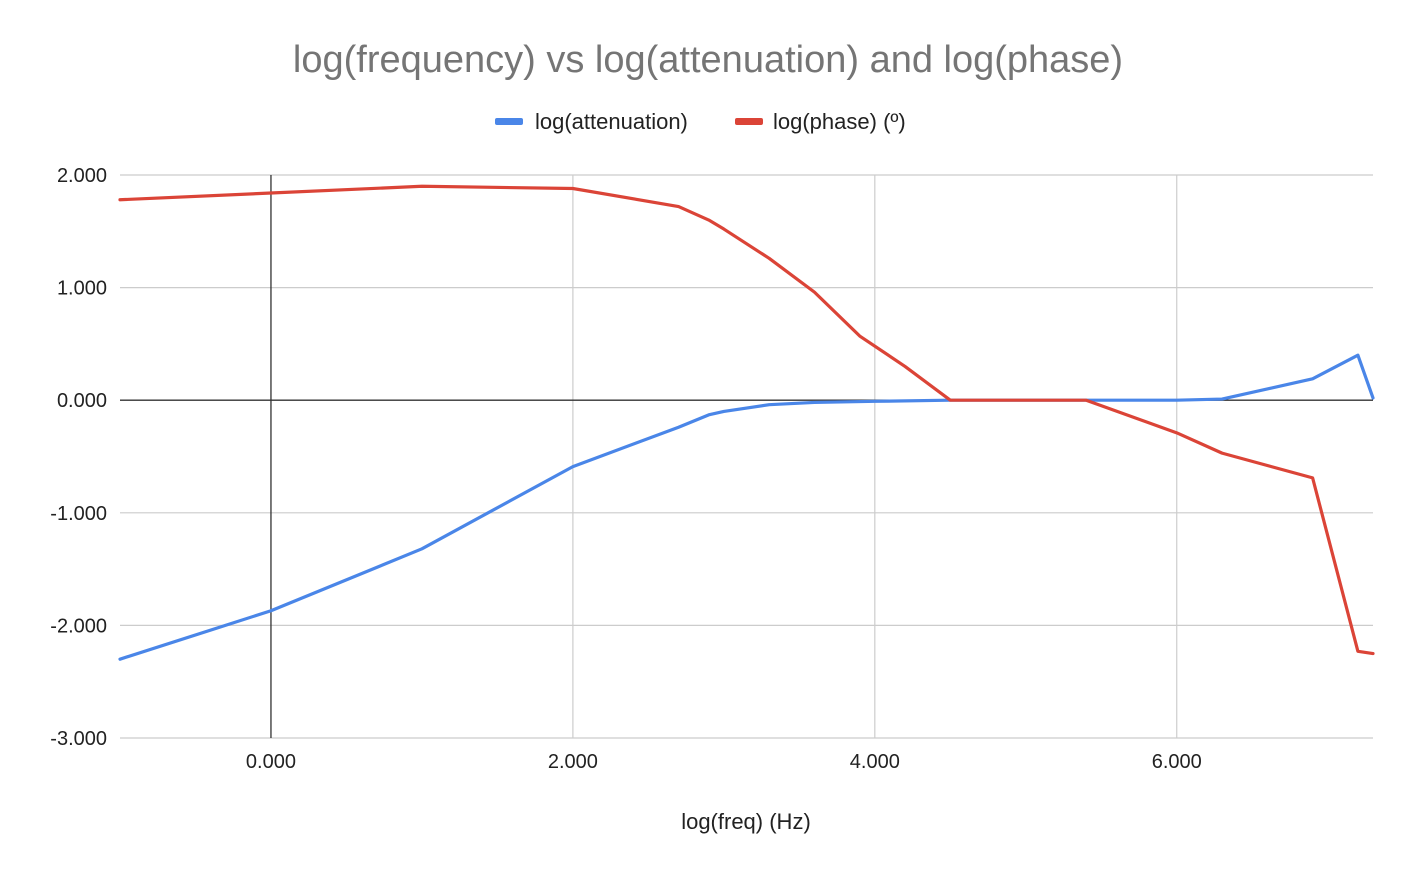 The width and height of the screenshot is (1416, 874). I want to click on legend-label-phase: log(phase) (º), so click(839, 121).